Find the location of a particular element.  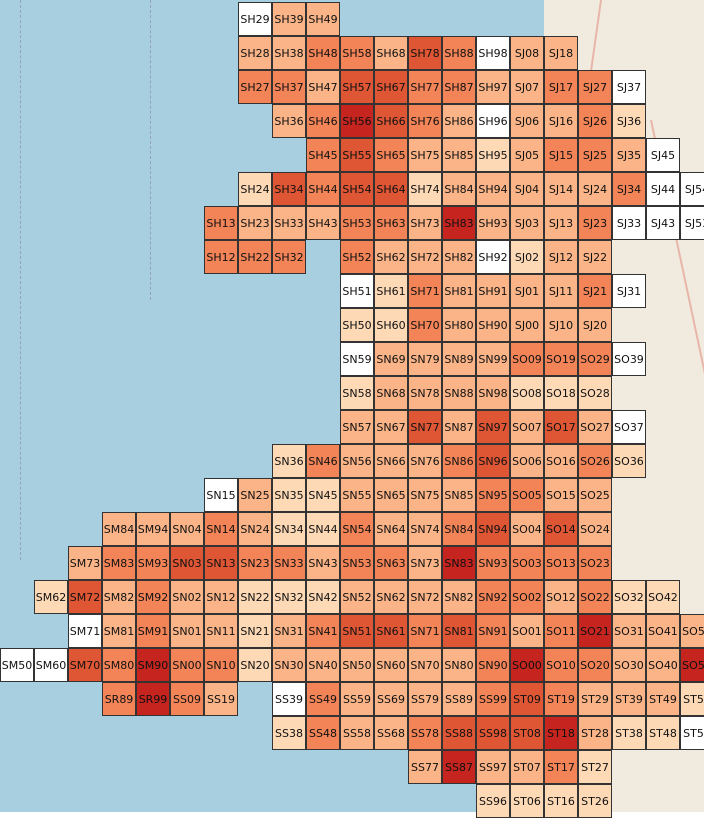

grid-square-sh65: SH65 is located at coordinates (391, 155).